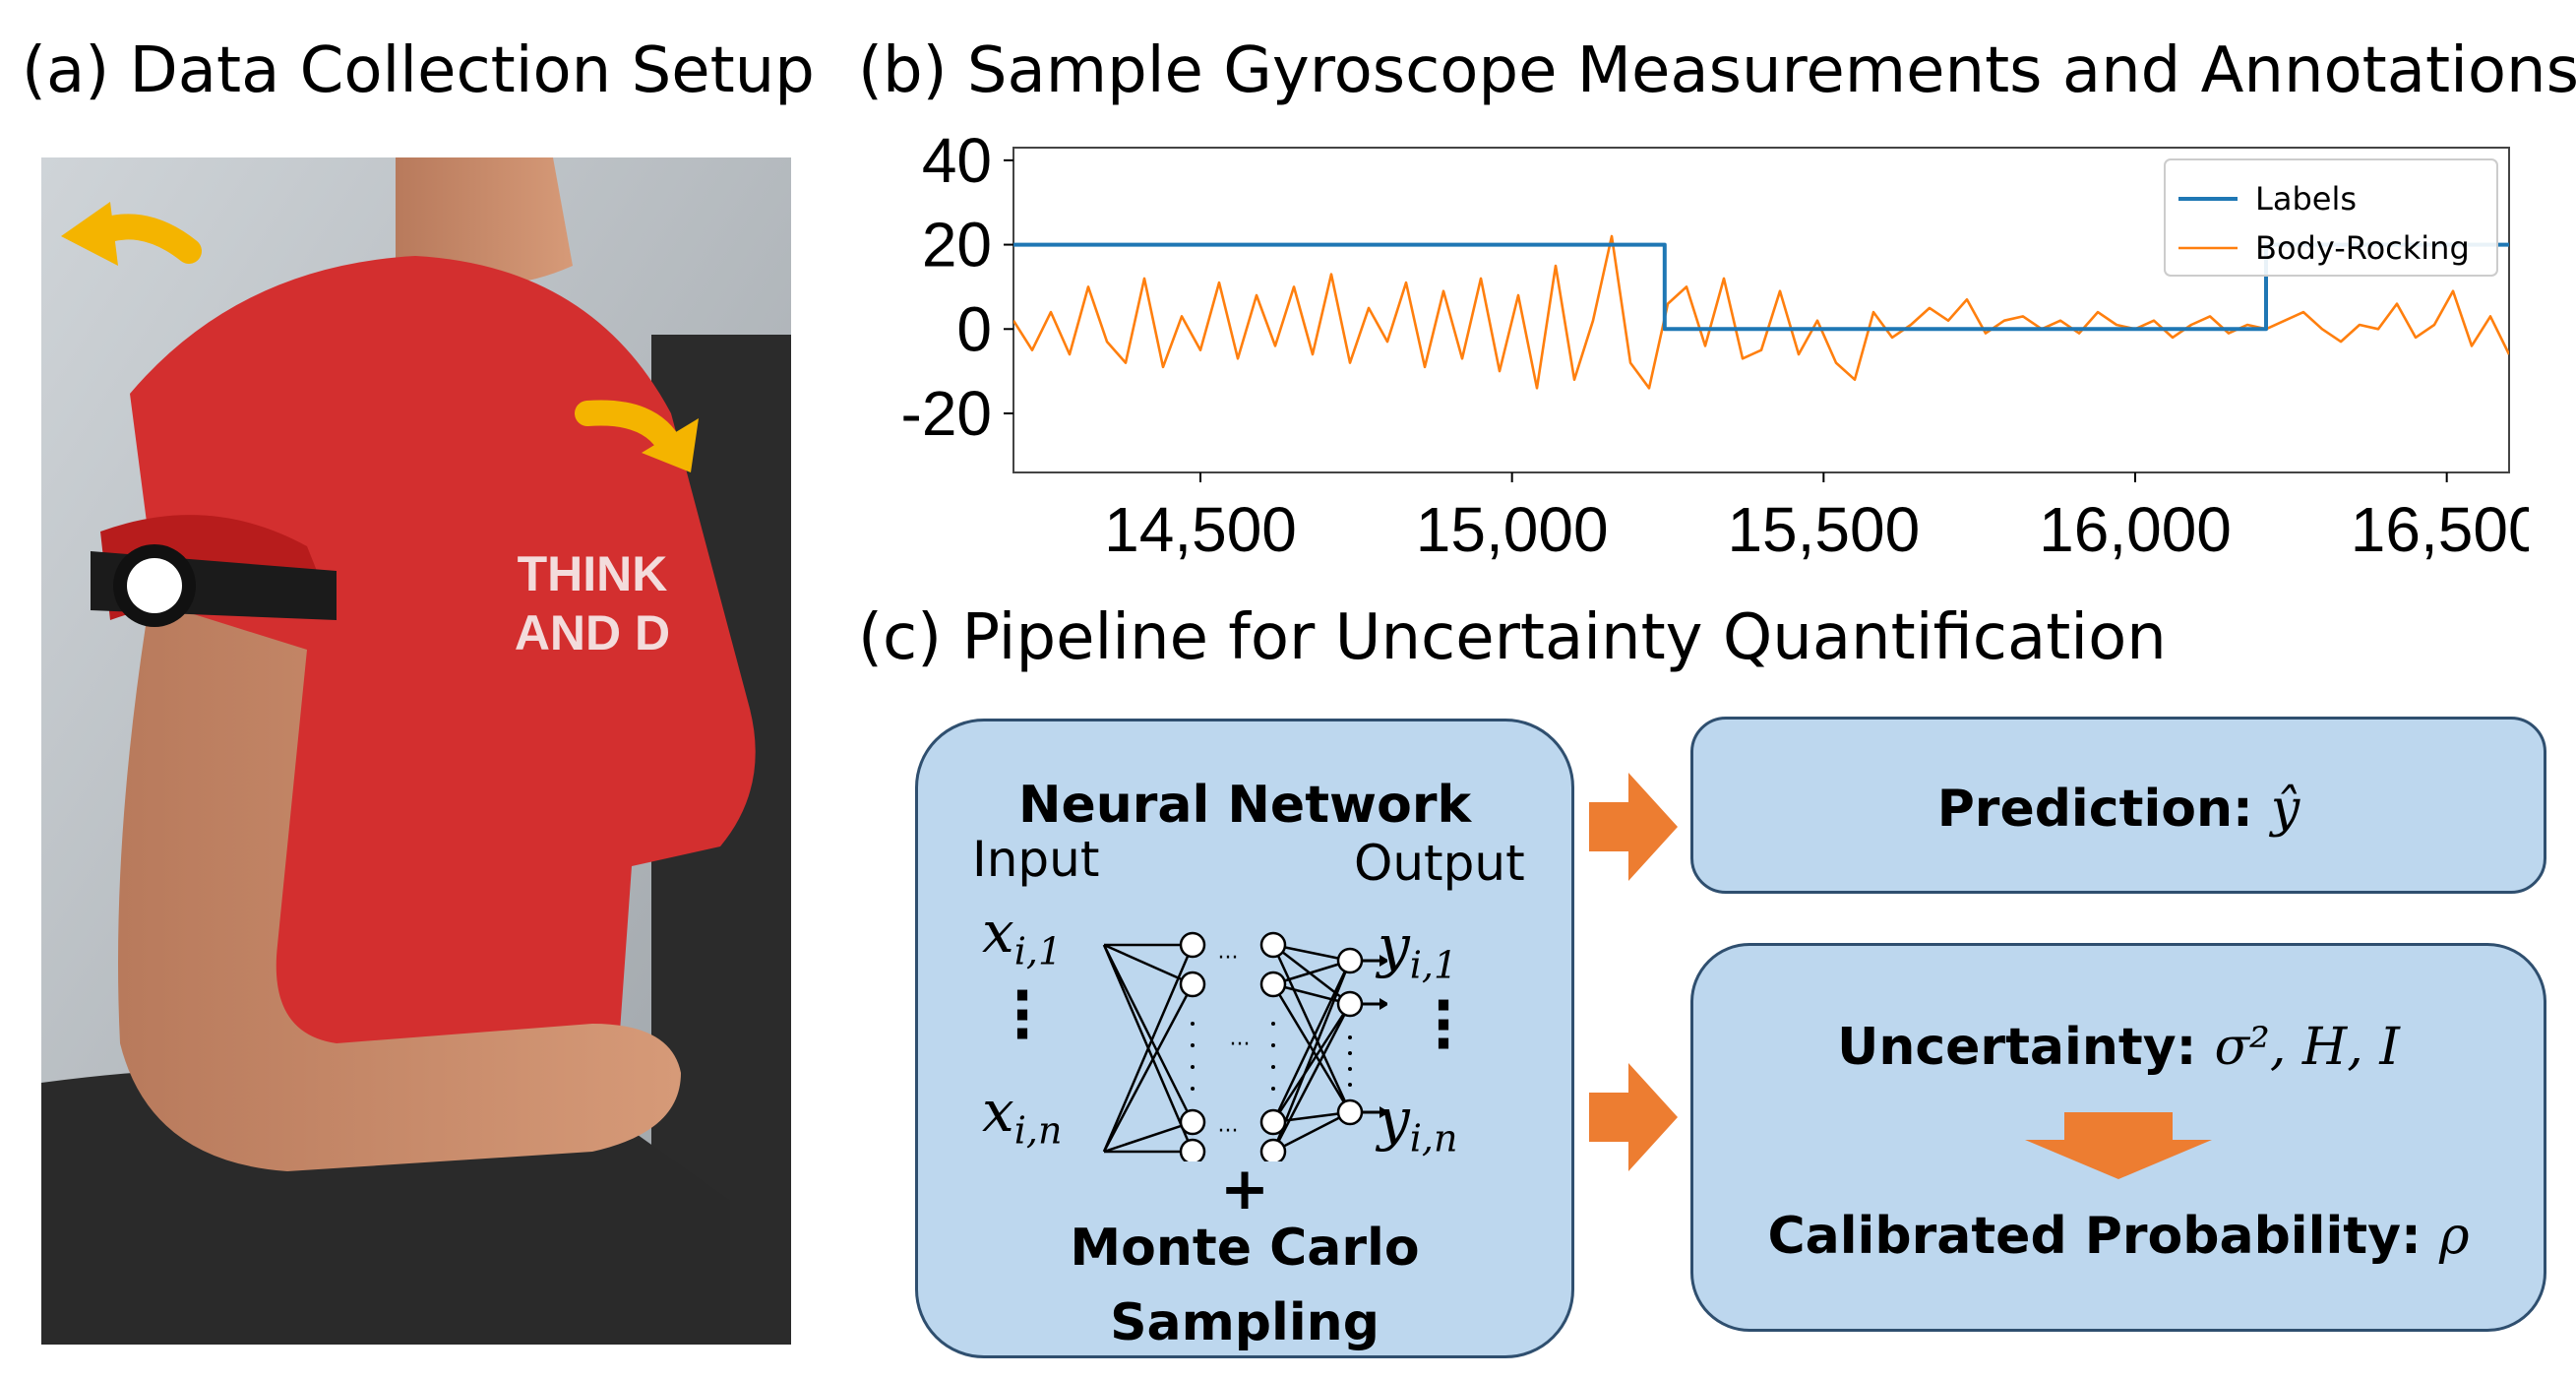 The height and width of the screenshot is (1379, 2576). What do you see at coordinates (1245, 1322) in the screenshot?
I see `monte-carlo-line2: Sampling` at bounding box center [1245, 1322].